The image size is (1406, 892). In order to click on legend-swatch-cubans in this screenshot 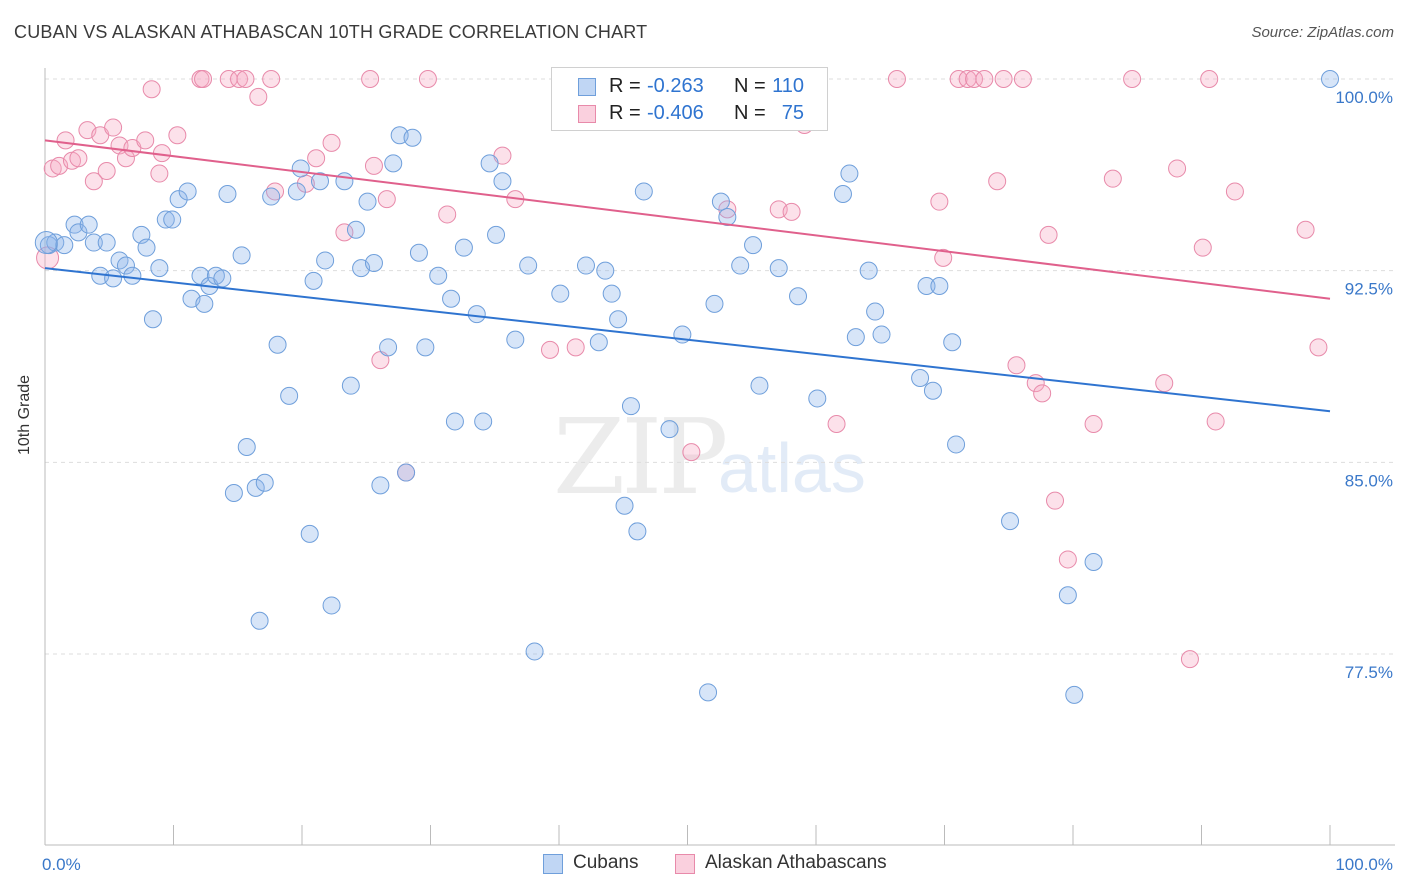, I will do `click(587, 87)`.